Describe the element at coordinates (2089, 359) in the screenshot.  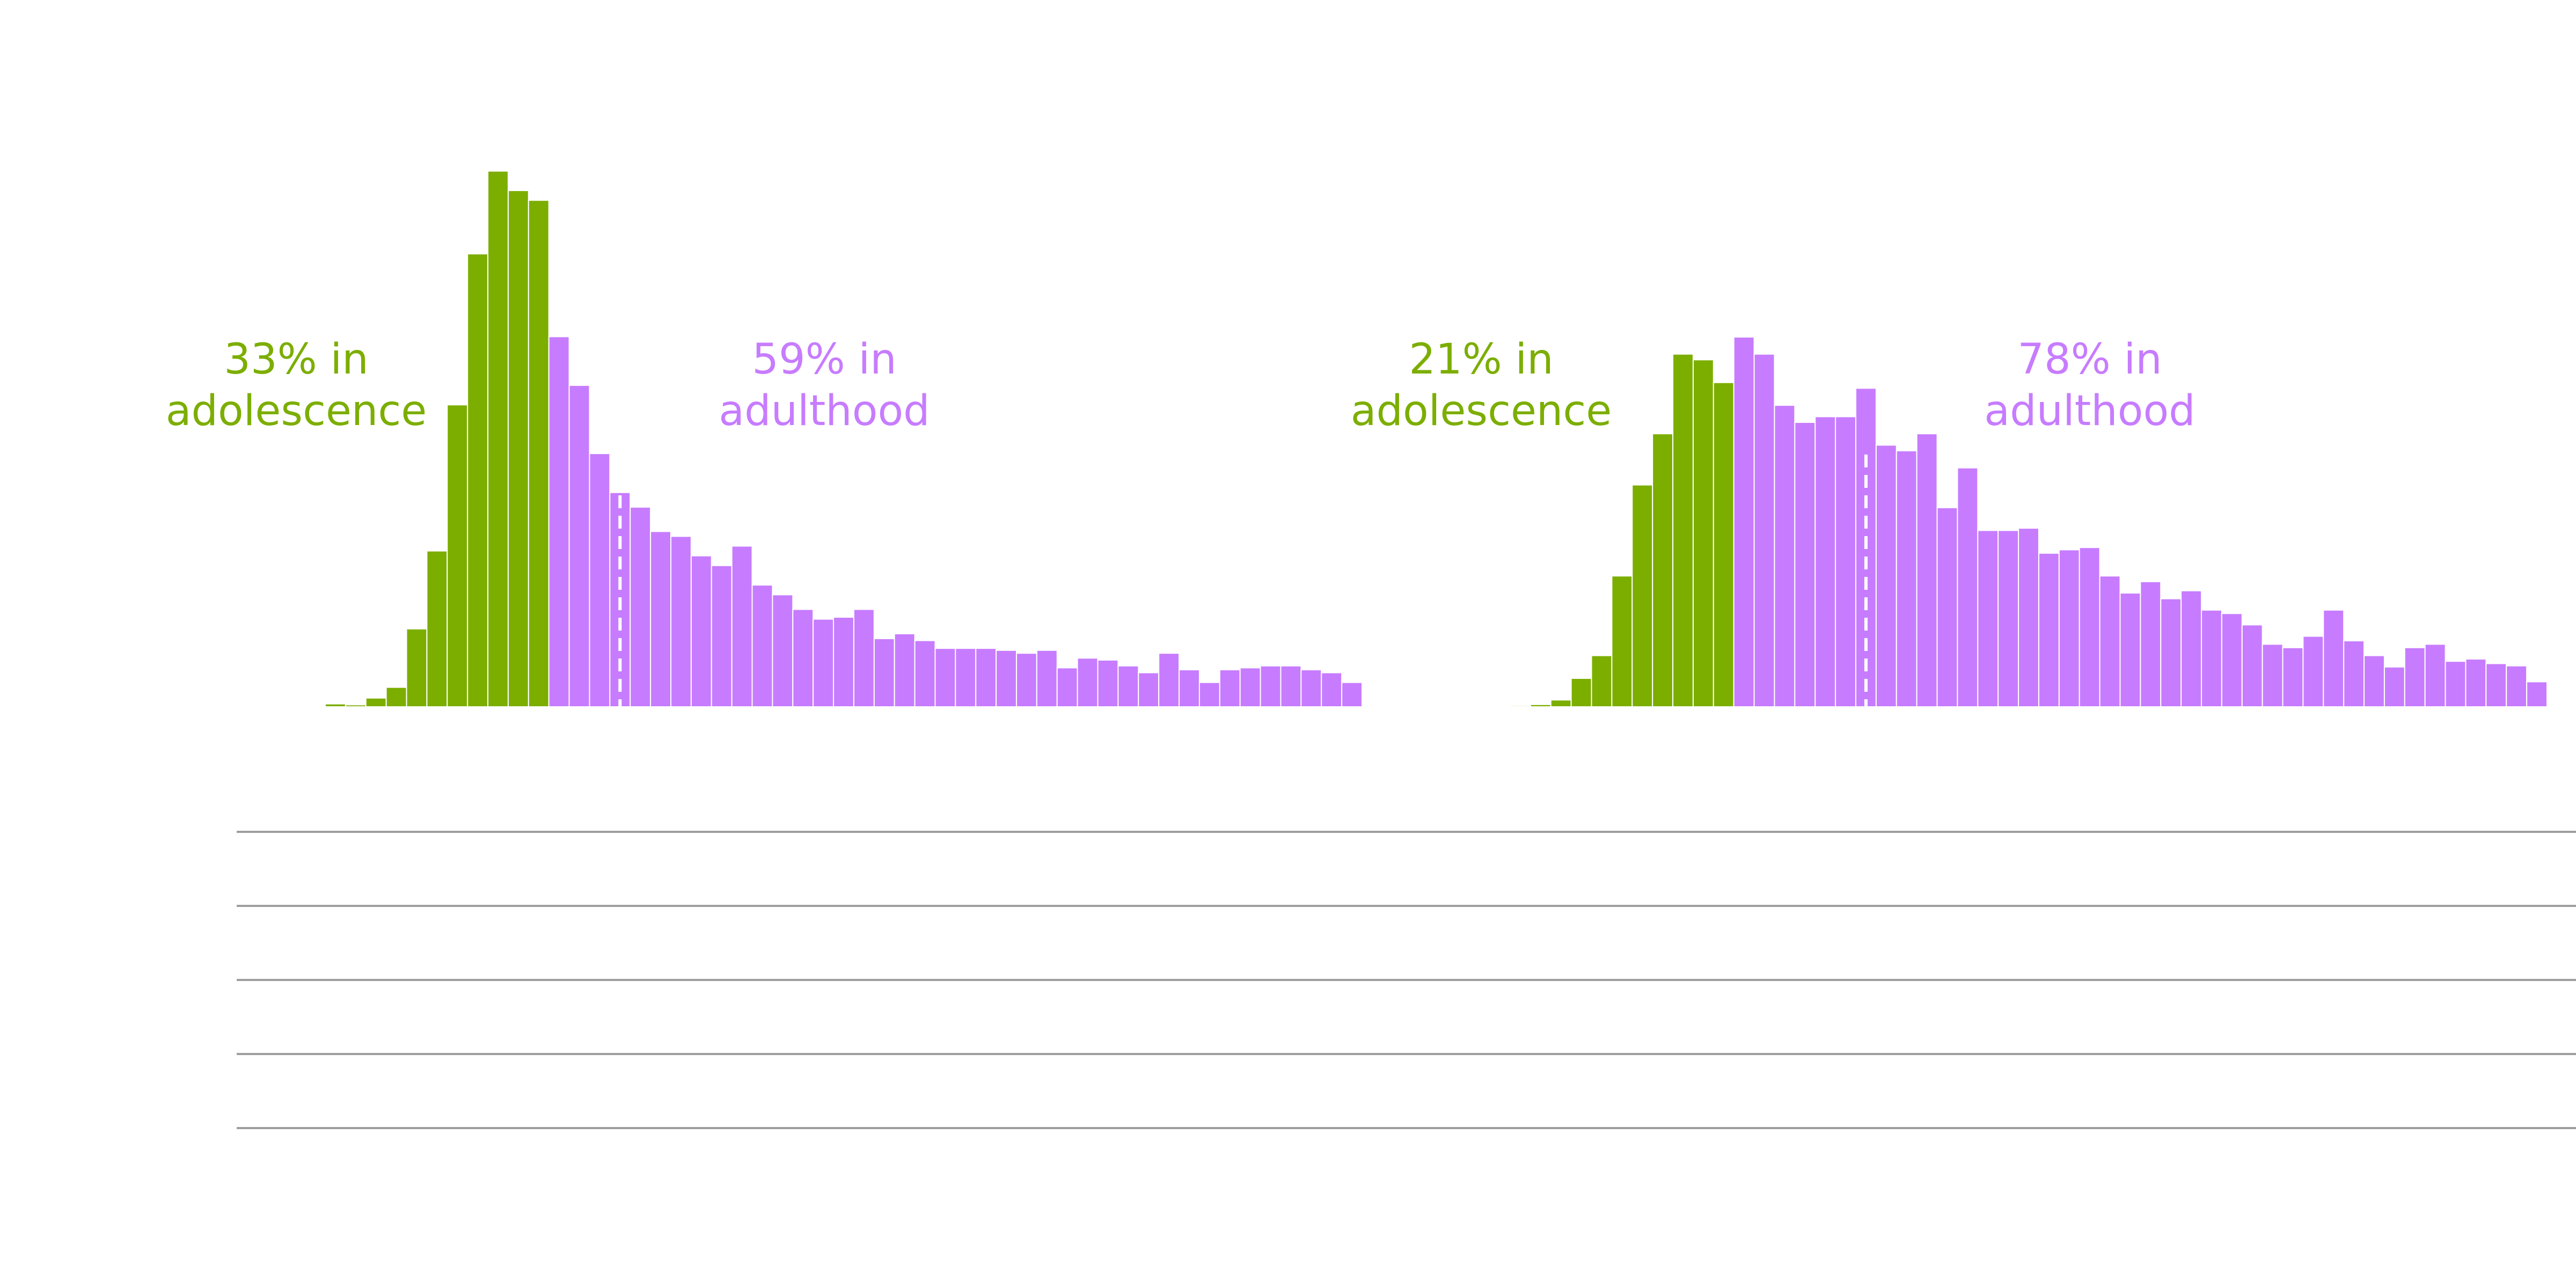
I see `annotation-right-adulthood-line1: 78% in` at that location.